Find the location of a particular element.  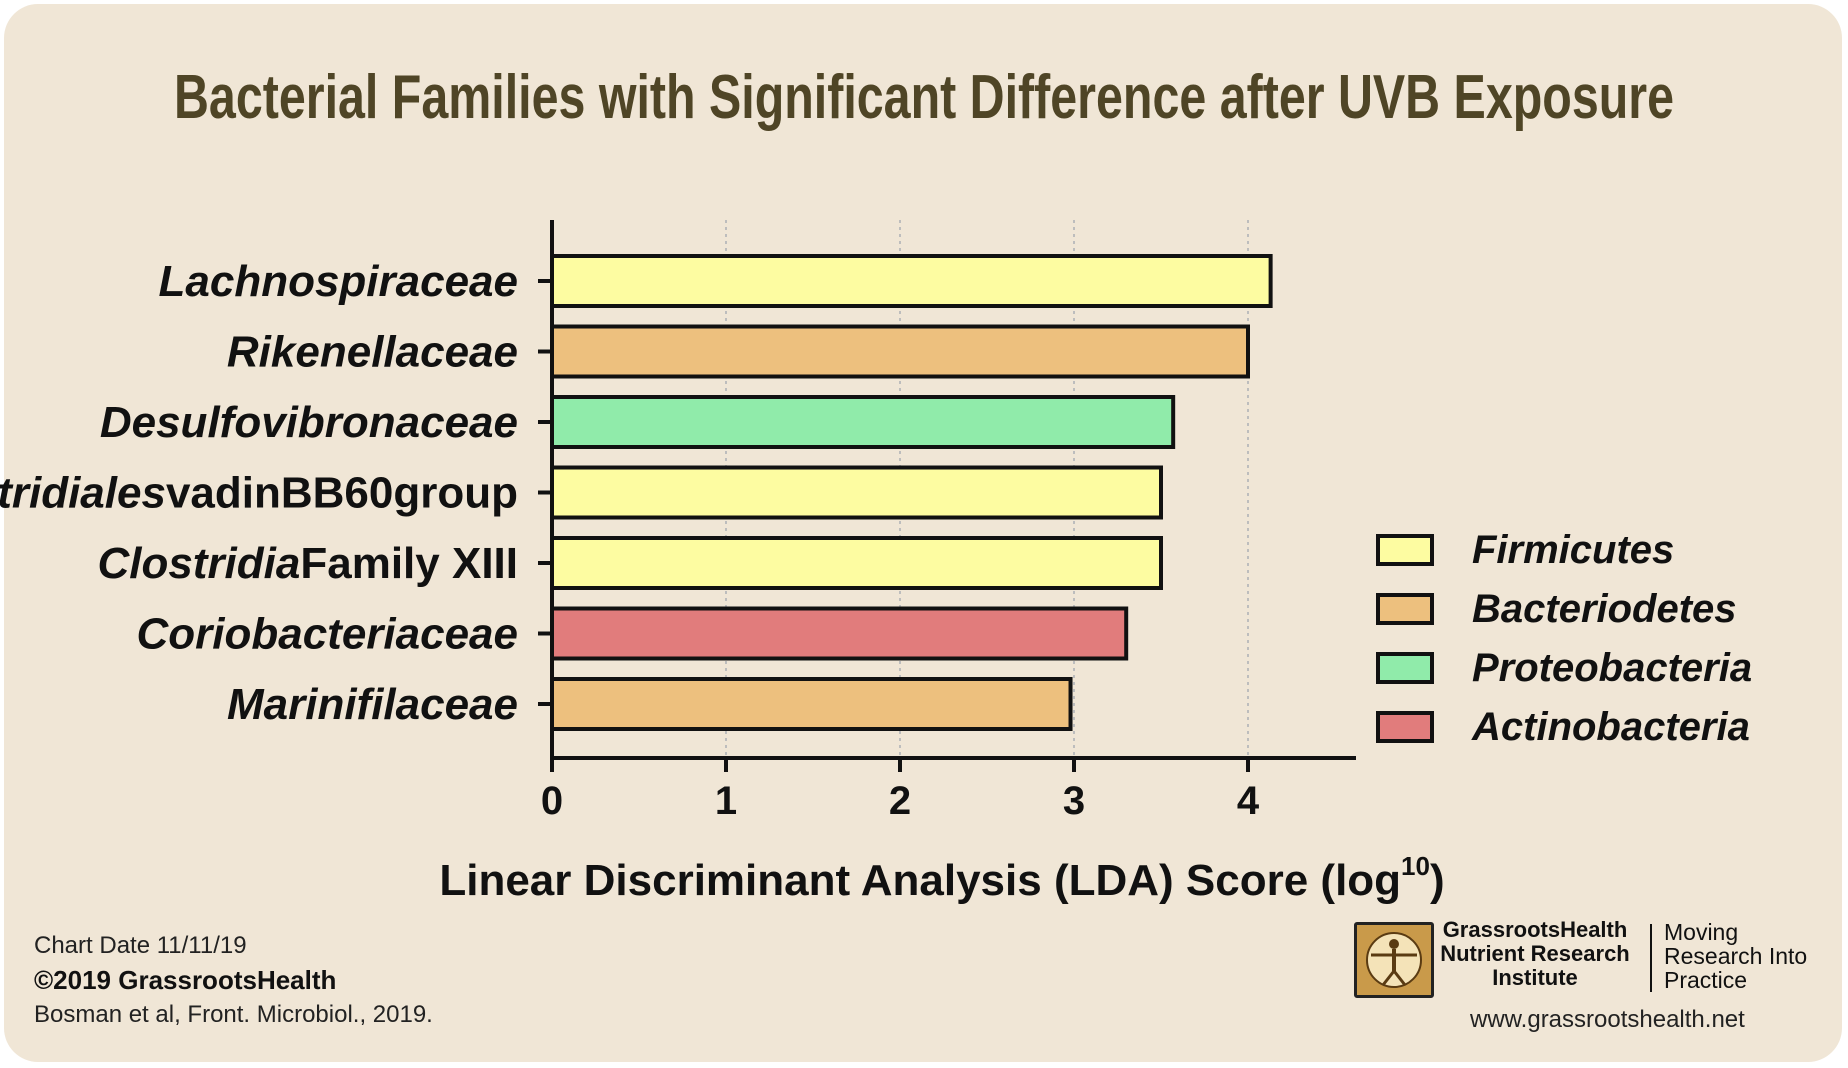

legend-label: Proteobacteria is located at coordinates (1612, 668).